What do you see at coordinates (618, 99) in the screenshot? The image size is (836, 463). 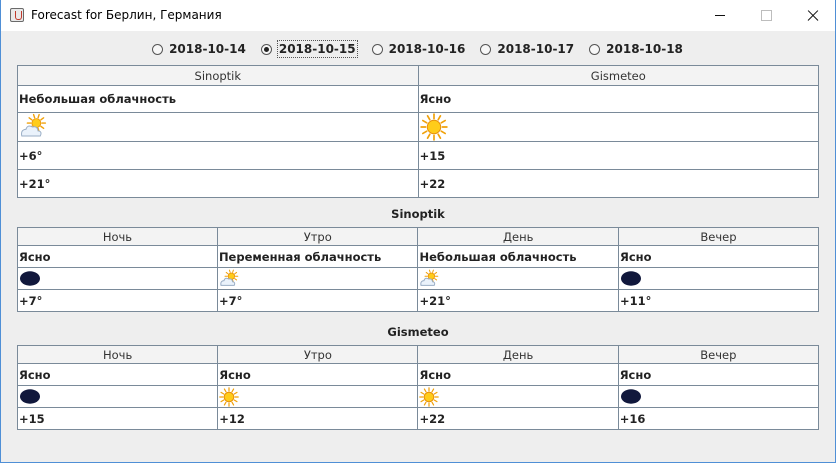 I see `summary-condition-gismeteo: Ясно` at bounding box center [618, 99].